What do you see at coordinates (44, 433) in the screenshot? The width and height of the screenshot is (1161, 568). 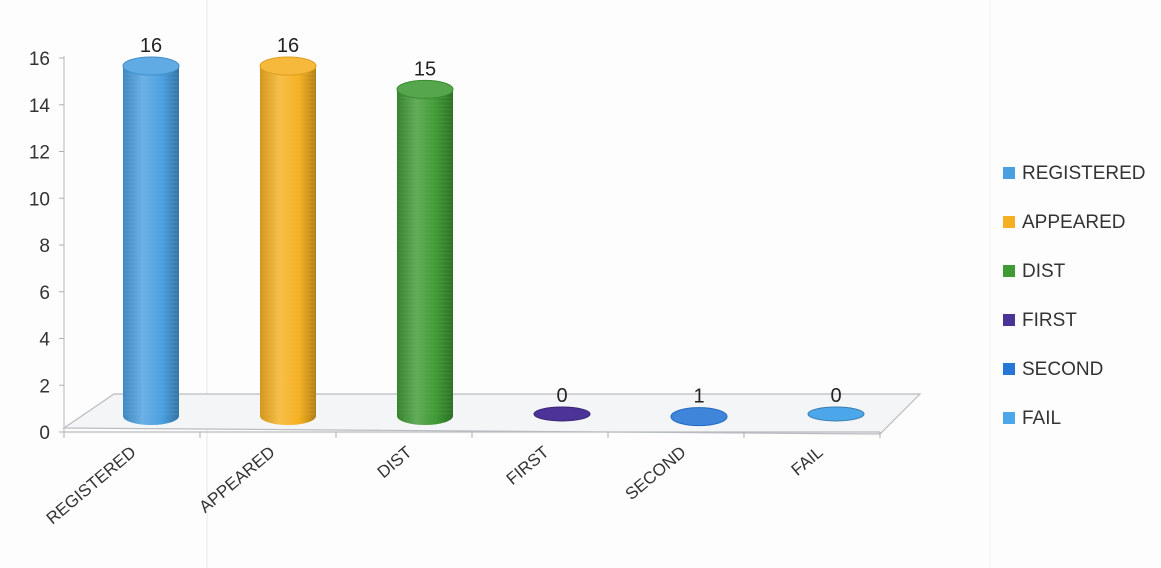 I see `y-tick-label: 0` at bounding box center [44, 433].